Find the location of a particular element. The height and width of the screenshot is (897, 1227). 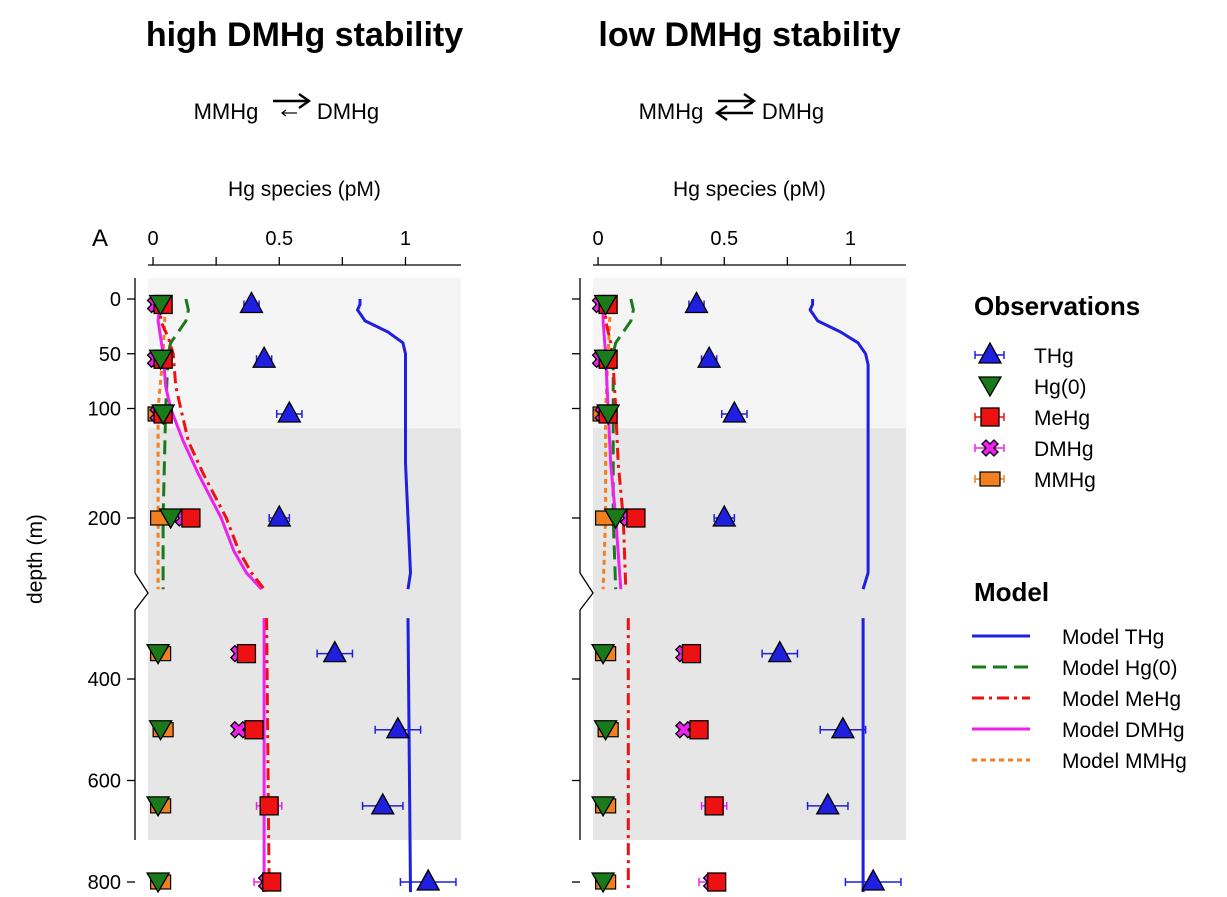

legend-item-dmhg: DMHg is located at coordinates (1034, 449).